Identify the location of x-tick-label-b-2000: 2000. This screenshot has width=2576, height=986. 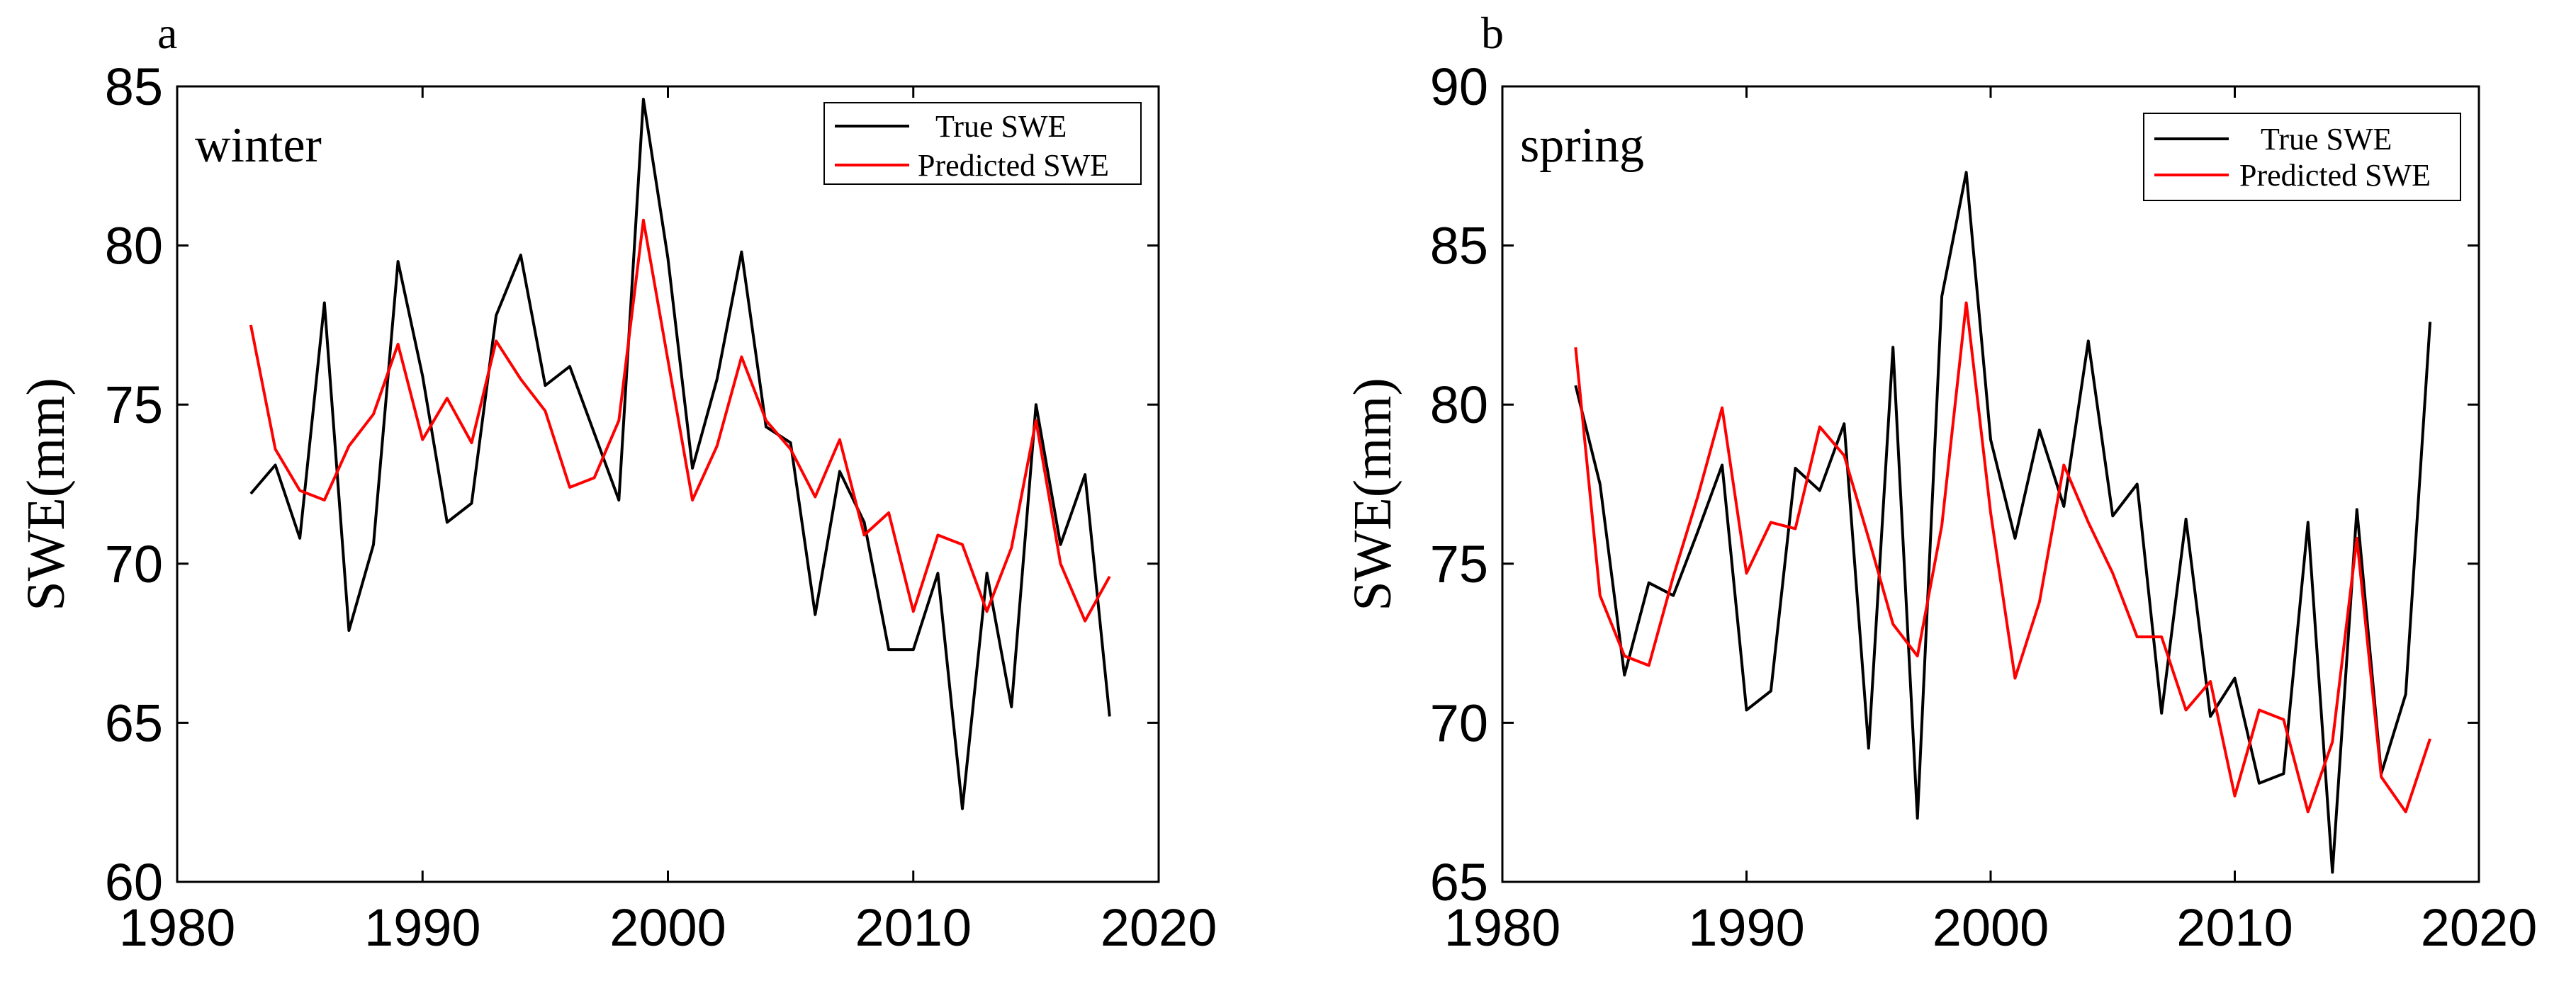
(1991, 928).